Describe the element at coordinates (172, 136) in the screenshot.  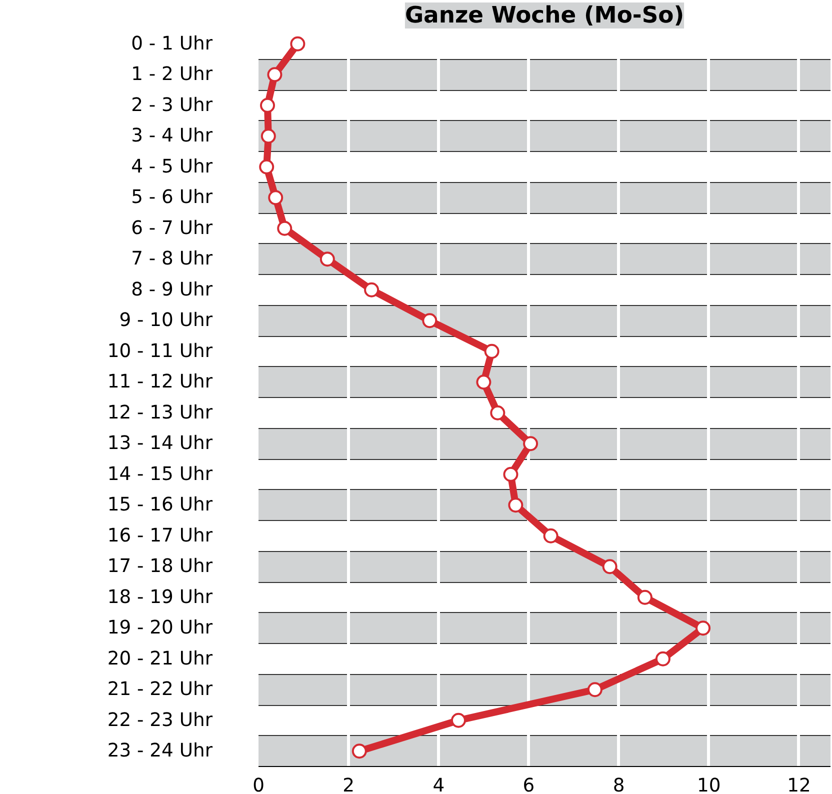
I see `y-tick-label: 3 - 4 Uhr` at that location.